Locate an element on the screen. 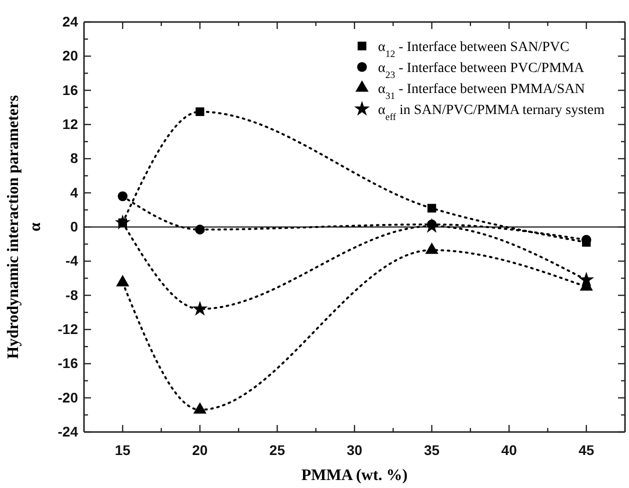 The width and height of the screenshot is (629, 488). x-tick-label: 15 is located at coordinates (122, 450).